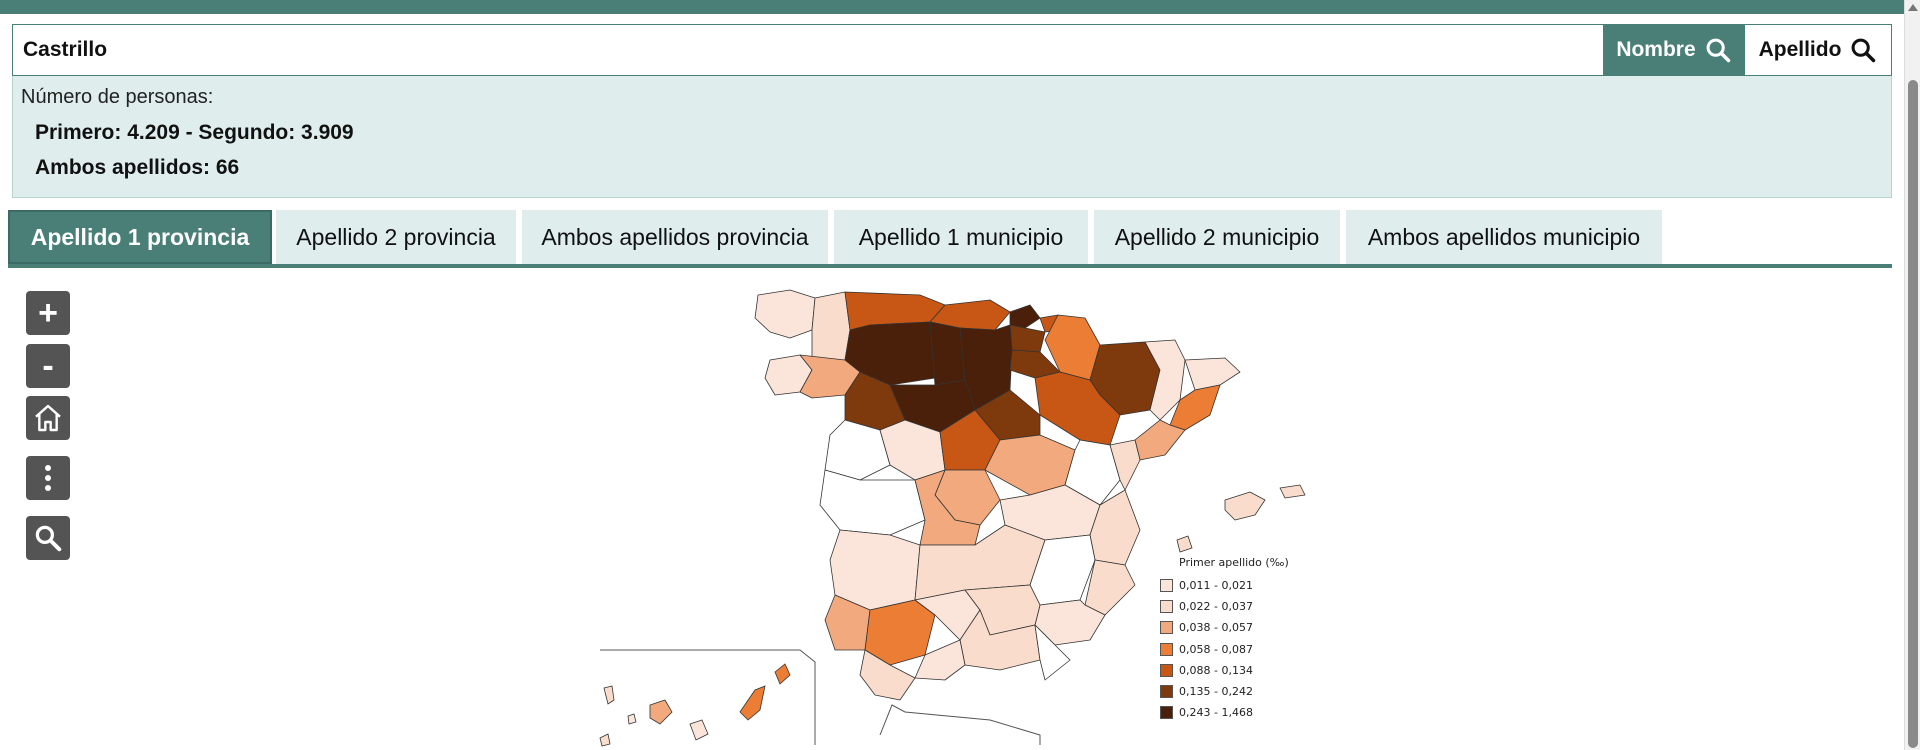 This screenshot has height=750, width=1920. I want to click on minus-icon: -, so click(48, 366).